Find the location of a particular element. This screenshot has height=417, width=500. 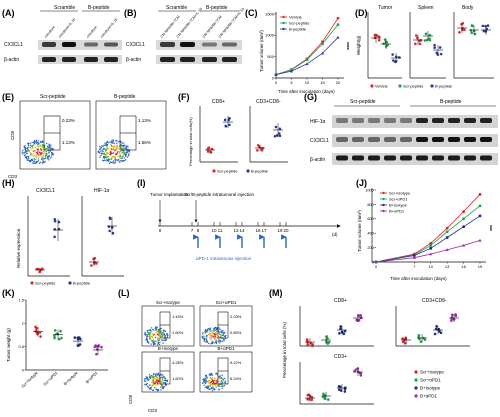

blot-a-row-cx3cl1: CX3CL1 is located at coordinates (13, 45).